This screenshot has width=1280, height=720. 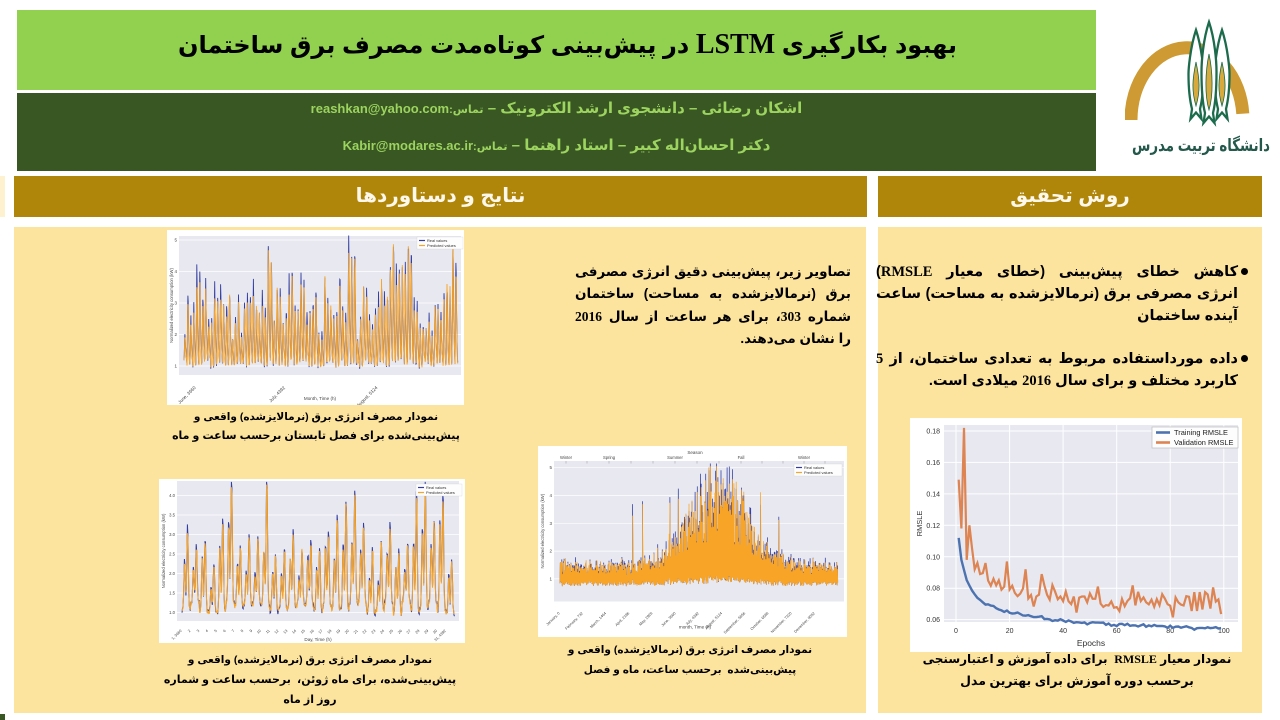 I want to click on svg-text: 14, so click(x=294, y=632).